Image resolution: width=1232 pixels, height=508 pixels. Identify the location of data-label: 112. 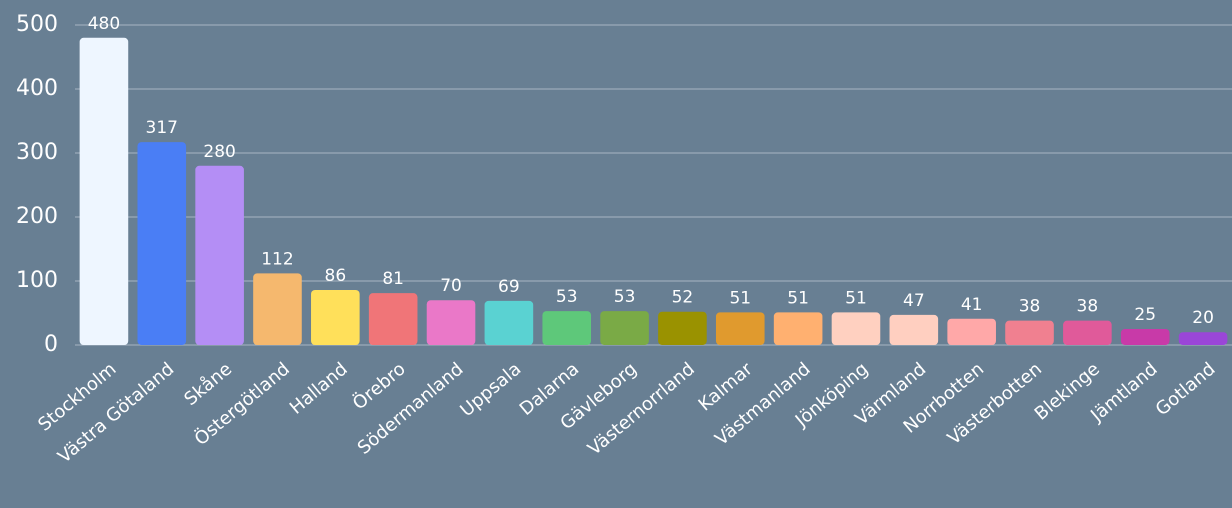
(277, 259).